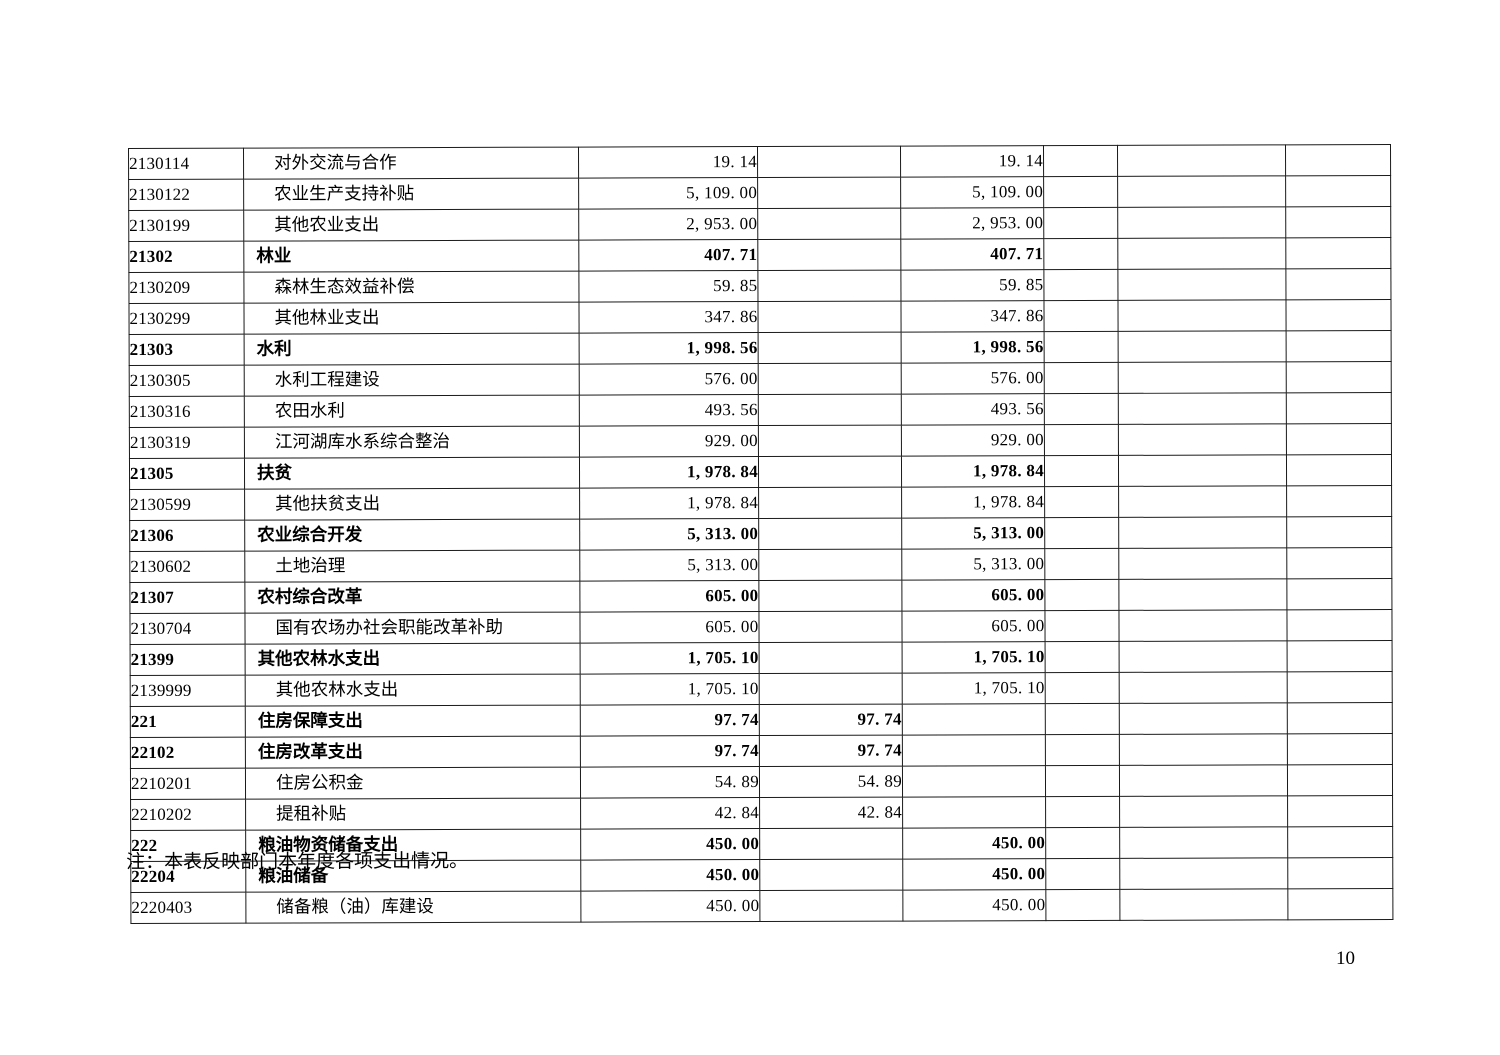 This screenshot has height=1055, width=1500. I want to click on cell-code: 22102, so click(188, 753).